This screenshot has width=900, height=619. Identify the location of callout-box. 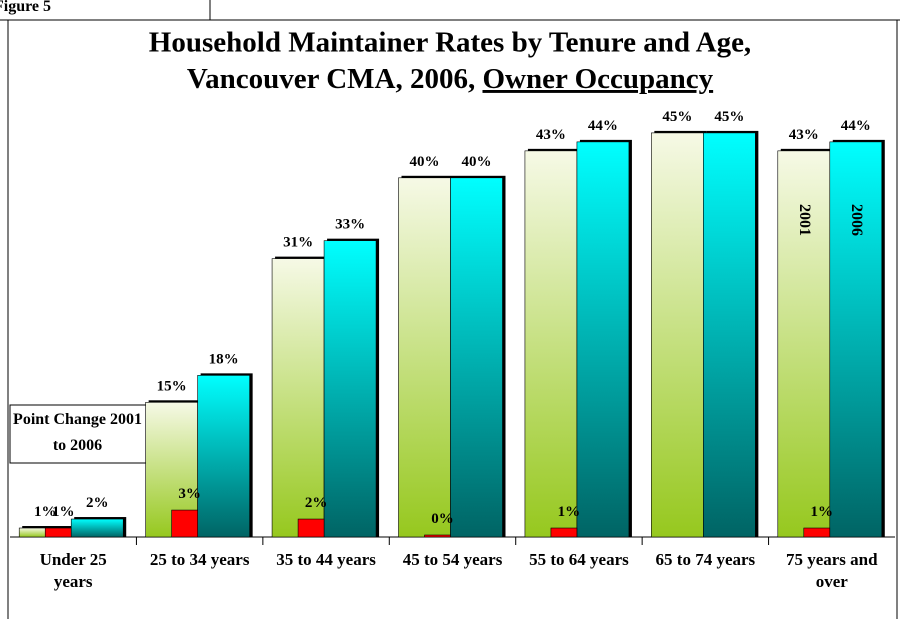
(78, 434).